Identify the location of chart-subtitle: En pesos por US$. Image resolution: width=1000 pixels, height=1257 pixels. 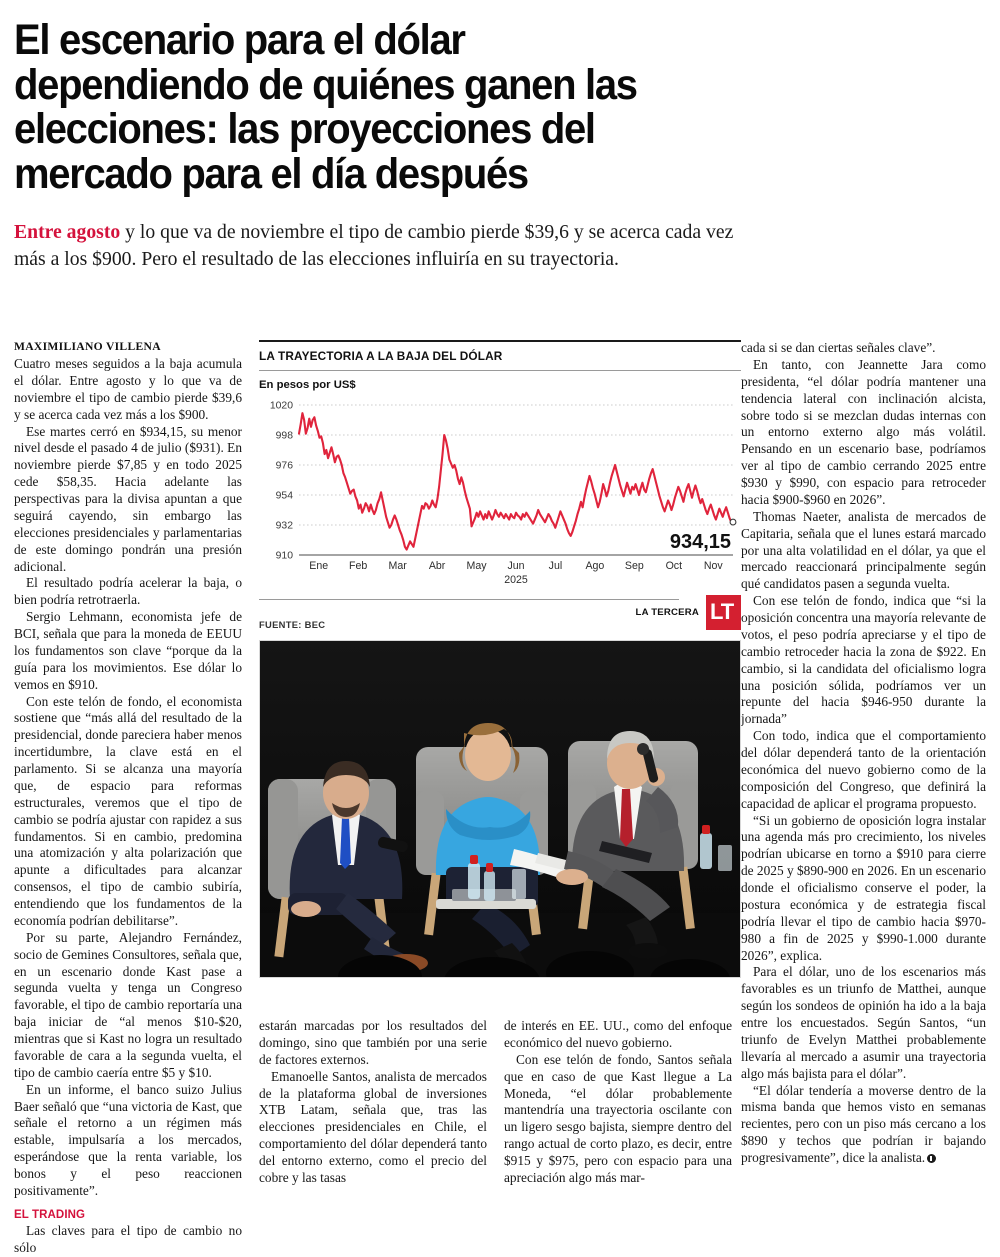
(307, 385).